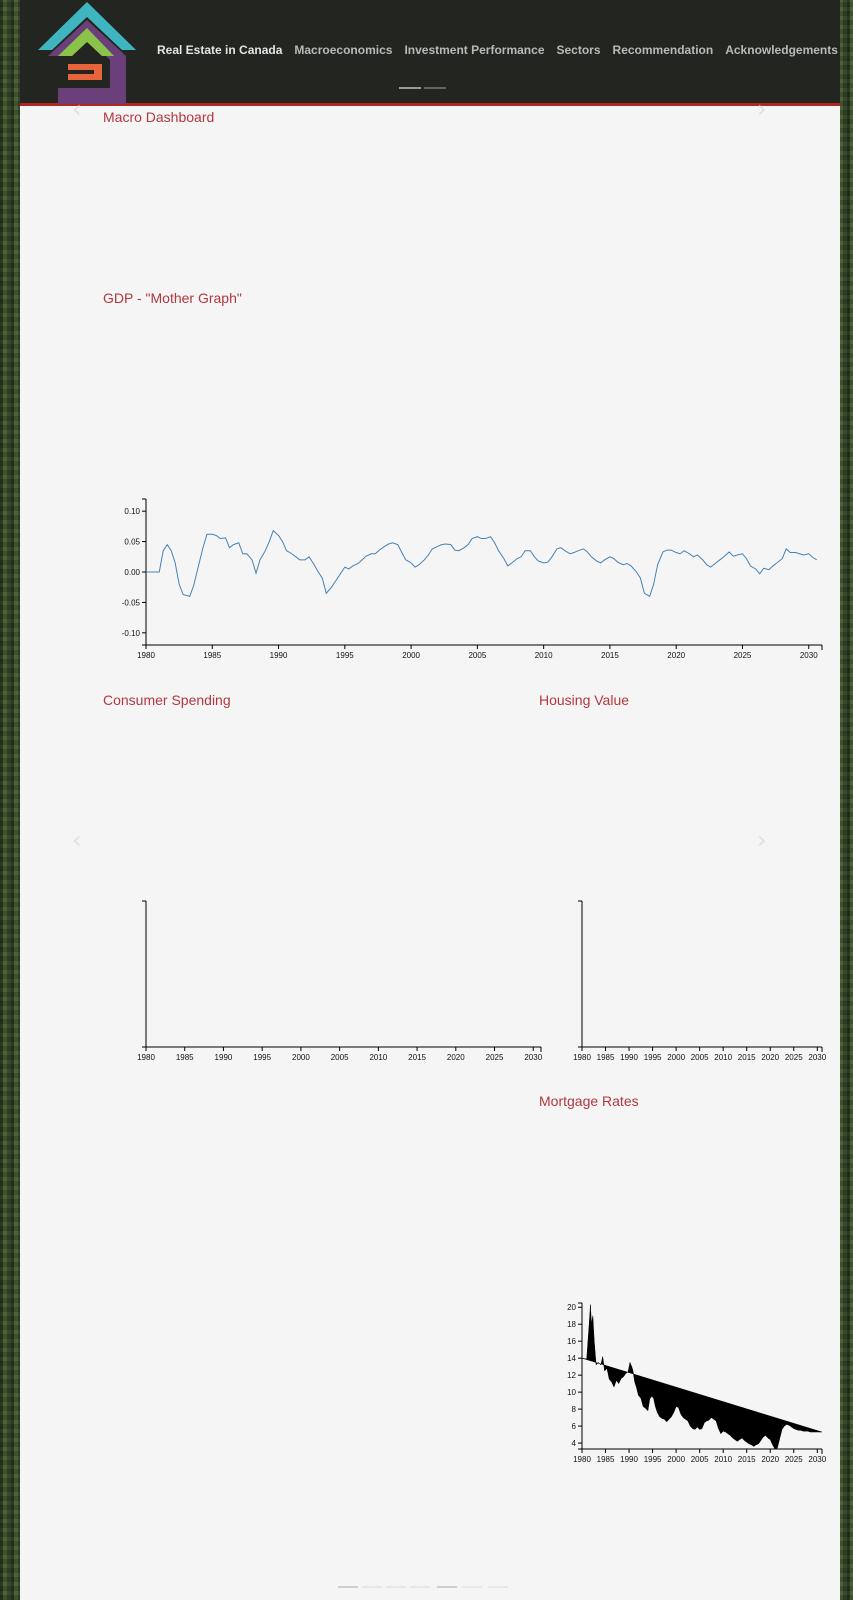 This screenshot has height=1600, width=853. I want to click on carousel-next-icon: ›, so click(762, 840).